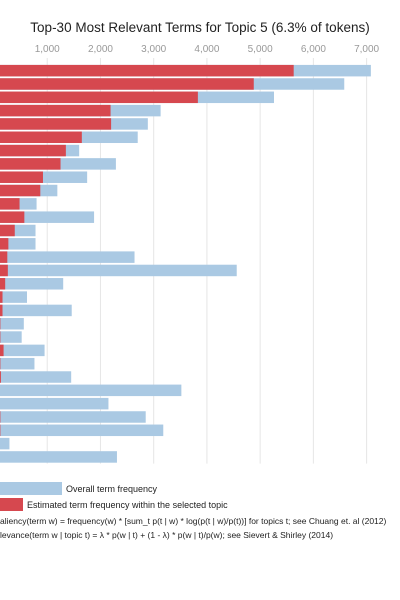 The height and width of the screenshot is (600, 400). I want to click on x-tick-label: 6,000, so click(313, 49).